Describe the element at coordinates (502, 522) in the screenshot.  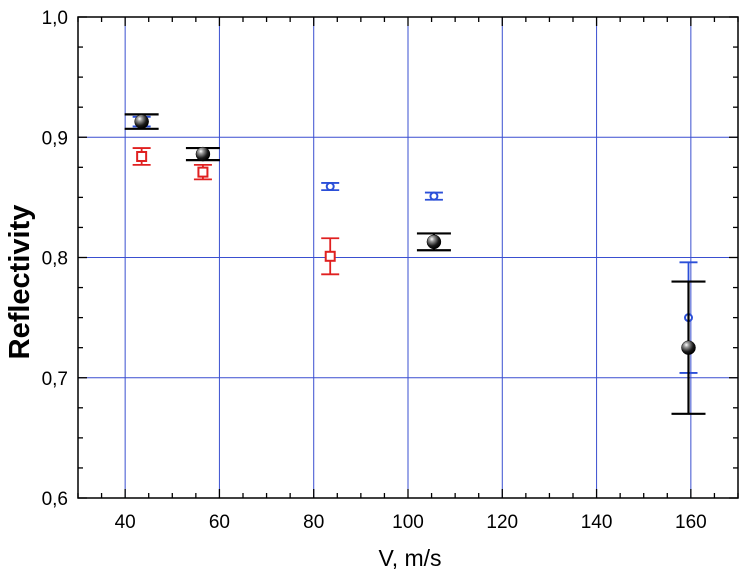
I see `x-tick-label-120: 120` at that location.